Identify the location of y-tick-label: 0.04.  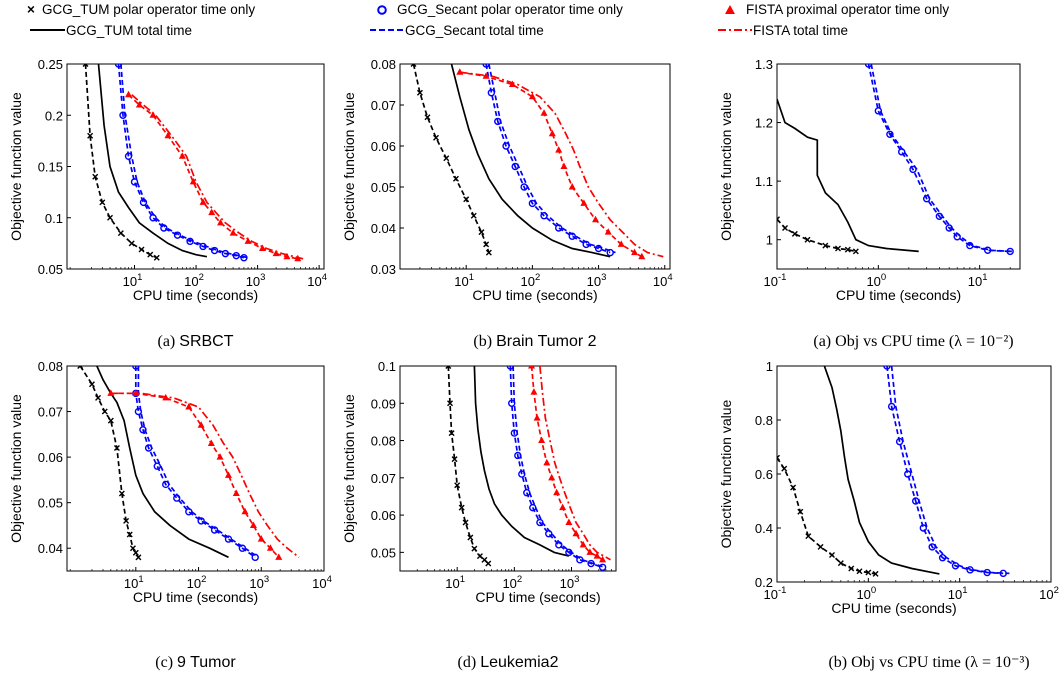
(383, 228).